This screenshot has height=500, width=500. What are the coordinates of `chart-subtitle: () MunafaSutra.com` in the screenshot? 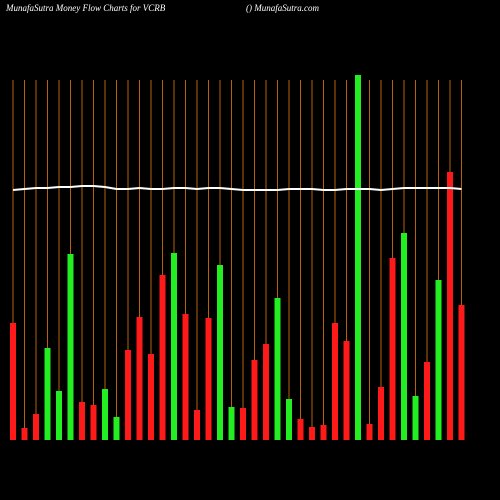 It's located at (282, 8).